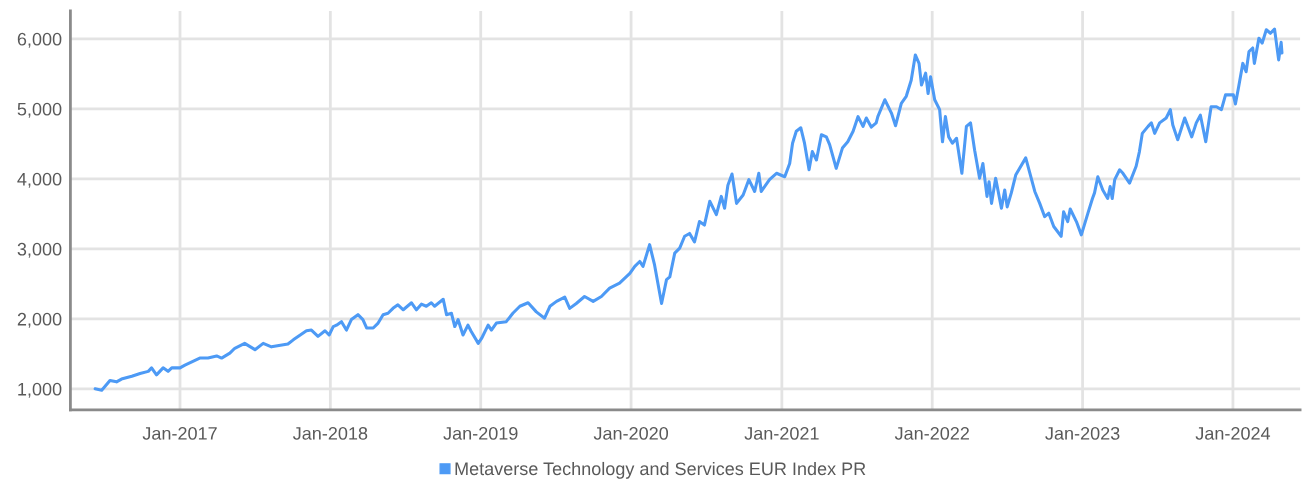 The image size is (1304, 495). Describe the element at coordinates (39, 250) in the screenshot. I see `y-tick-label: 3,000` at that location.